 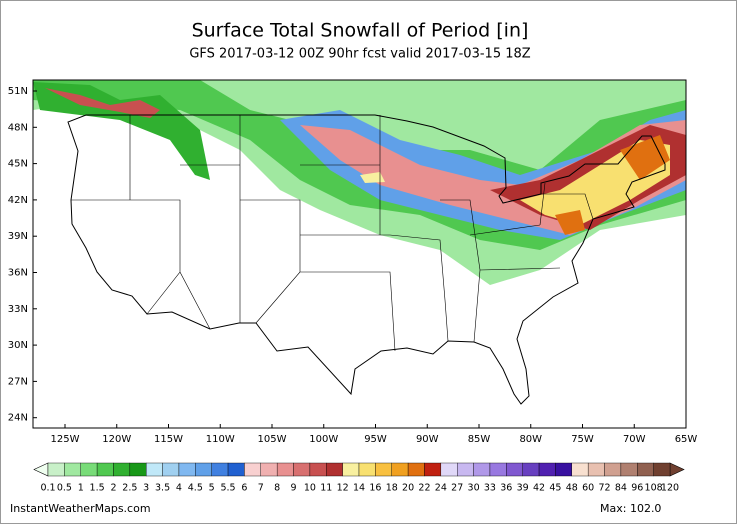 What do you see at coordinates (654, 488) in the screenshot?
I see `colorbar-label: 108` at bounding box center [654, 488].